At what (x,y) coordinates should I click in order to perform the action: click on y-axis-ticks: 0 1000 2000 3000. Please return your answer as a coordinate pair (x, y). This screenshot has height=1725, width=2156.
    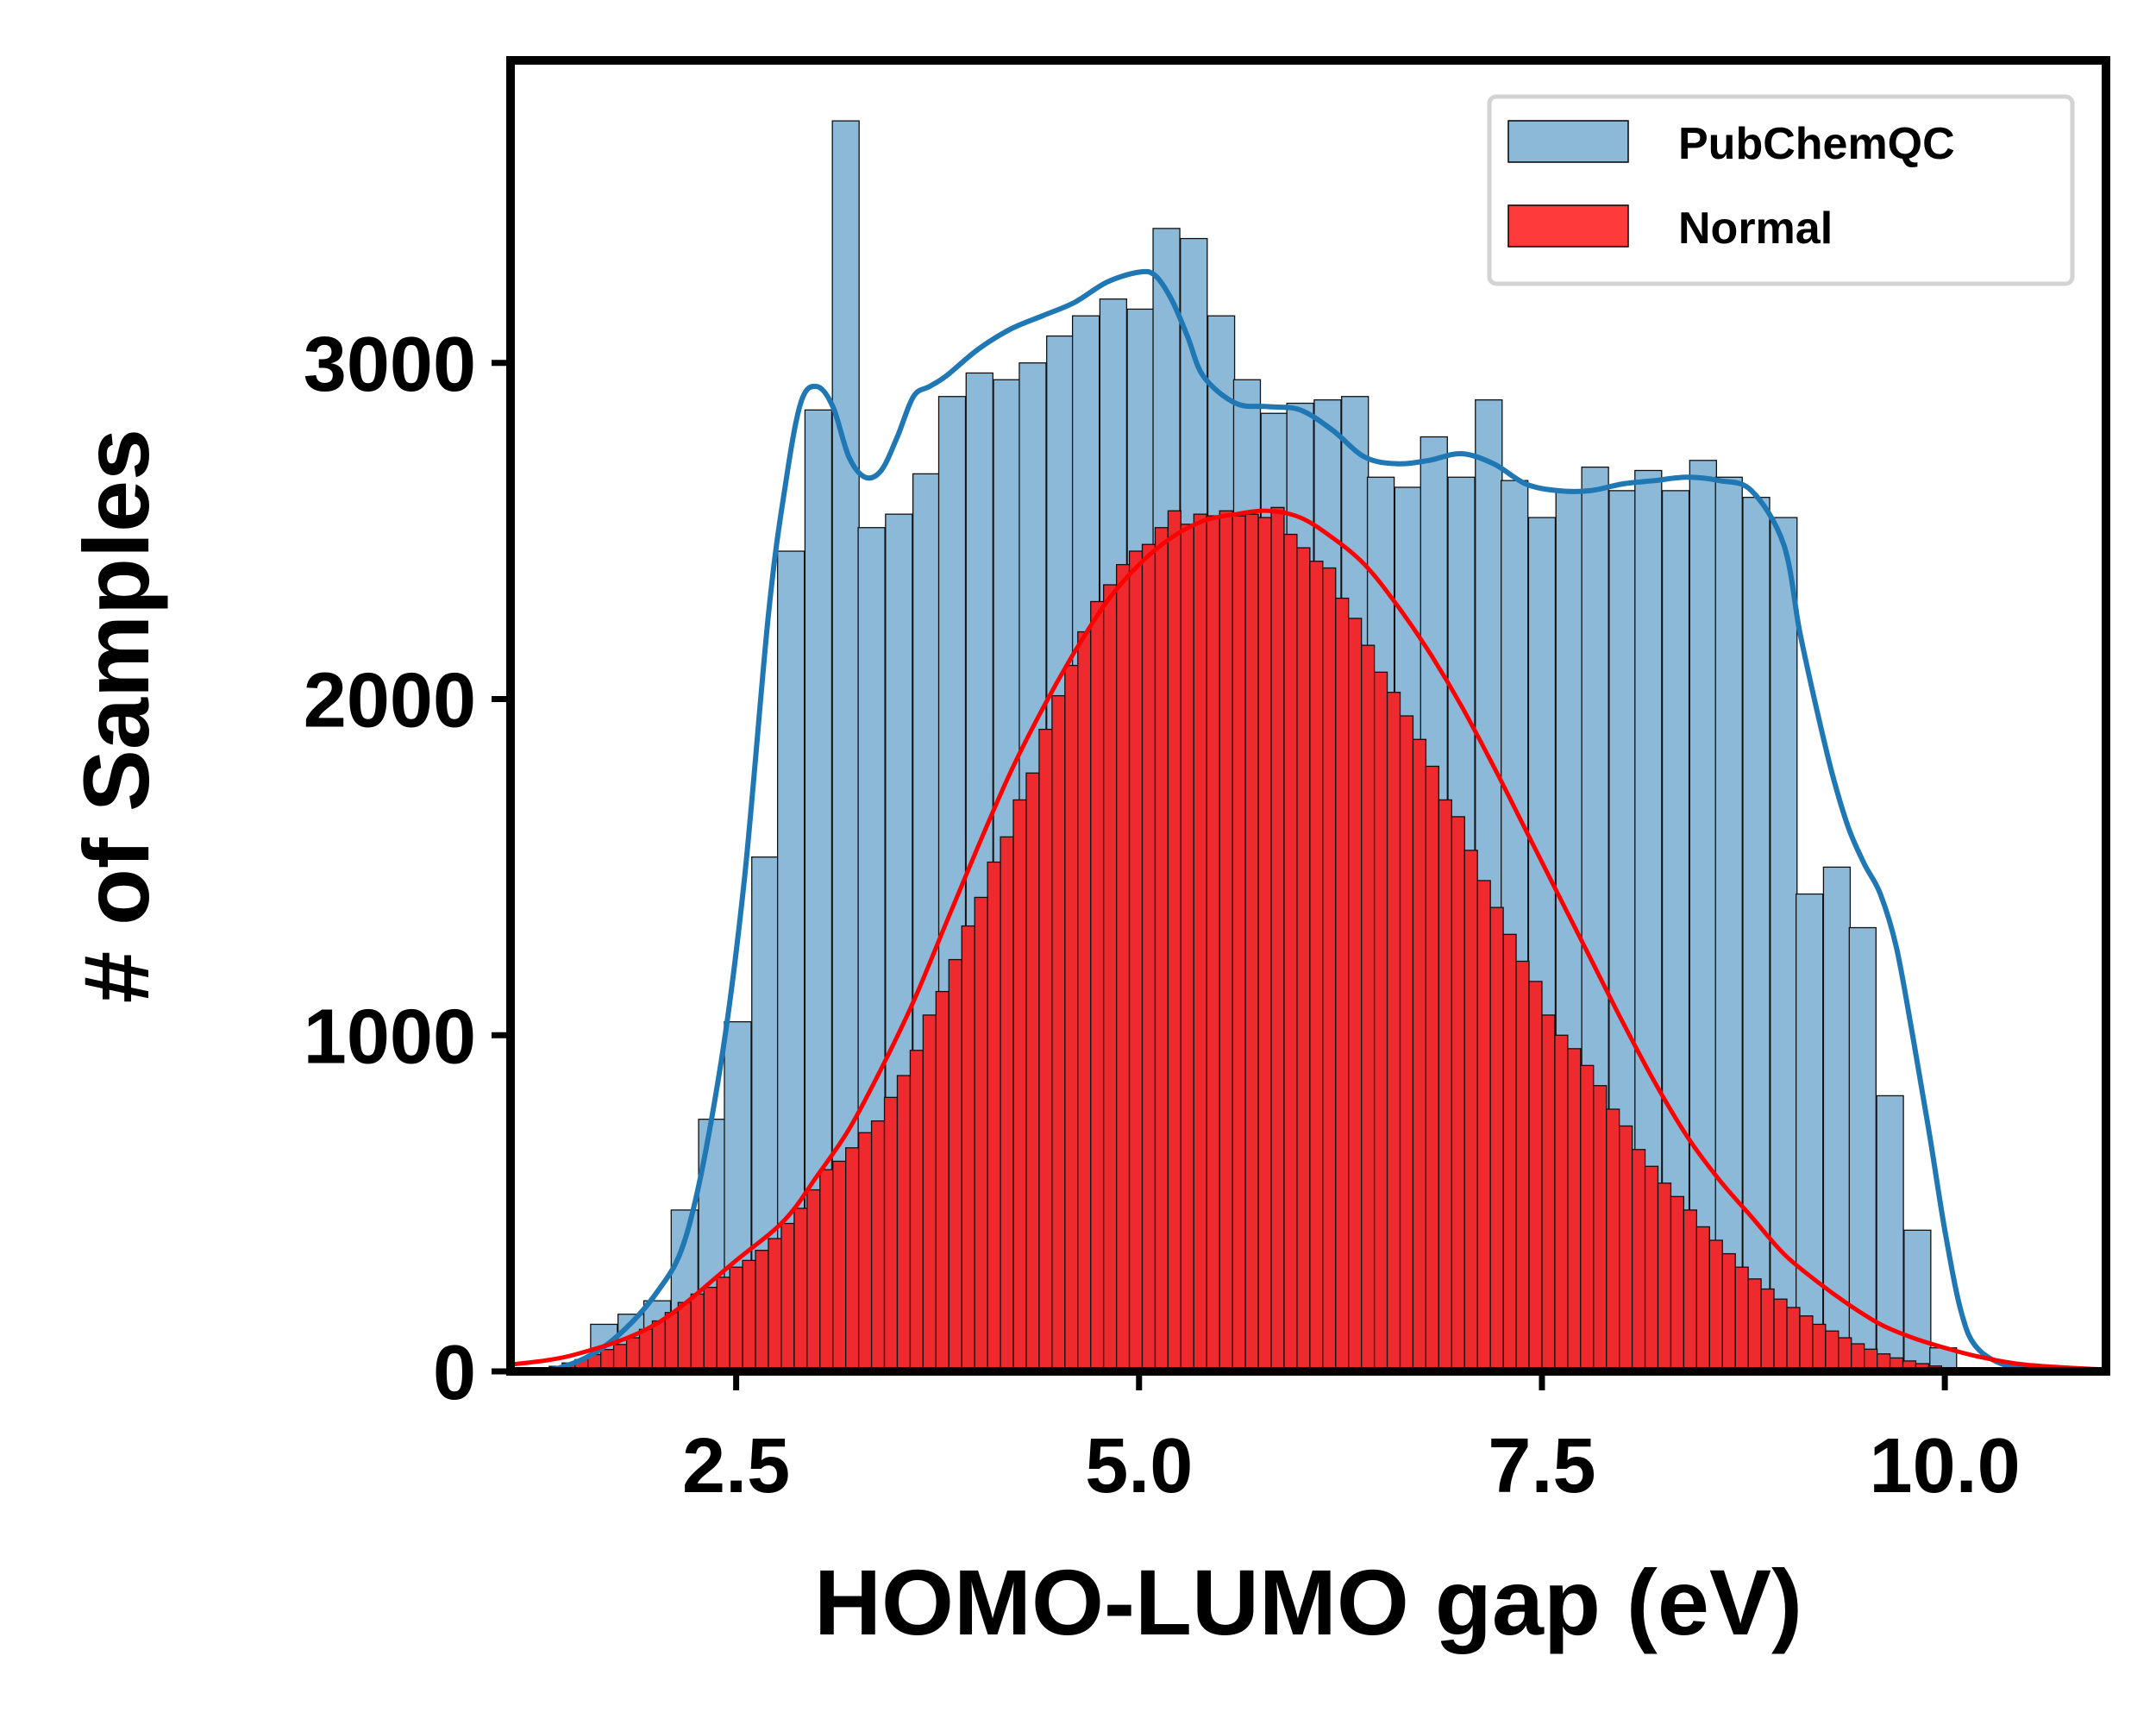
    Looking at the image, I should click on (407, 869).